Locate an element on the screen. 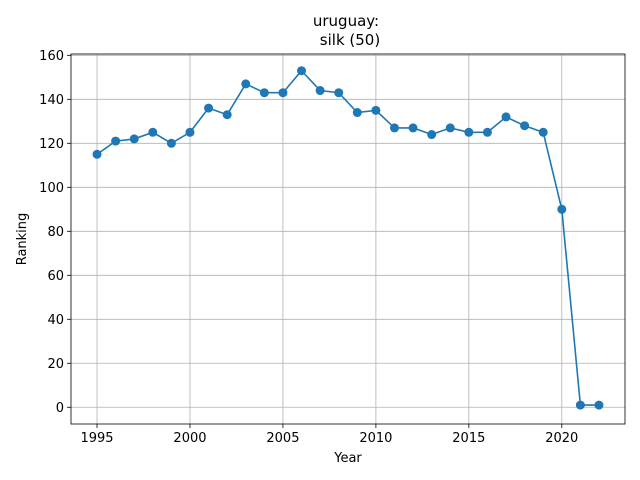 The image size is (640, 480). y-tick-label: 20 is located at coordinates (55, 364).